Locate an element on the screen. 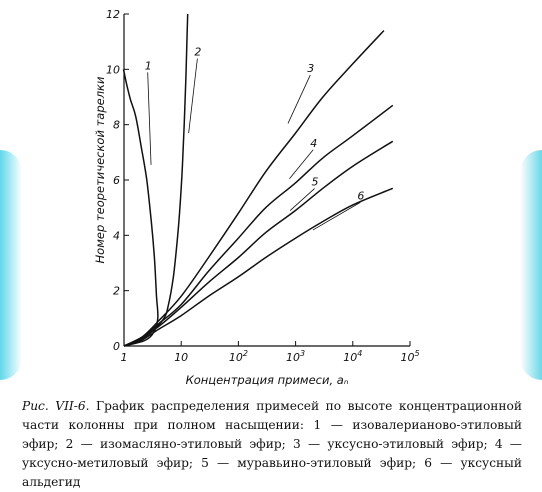 The width and height of the screenshot is (542, 492). y-tick-label: 10 is located at coordinates (113, 69).